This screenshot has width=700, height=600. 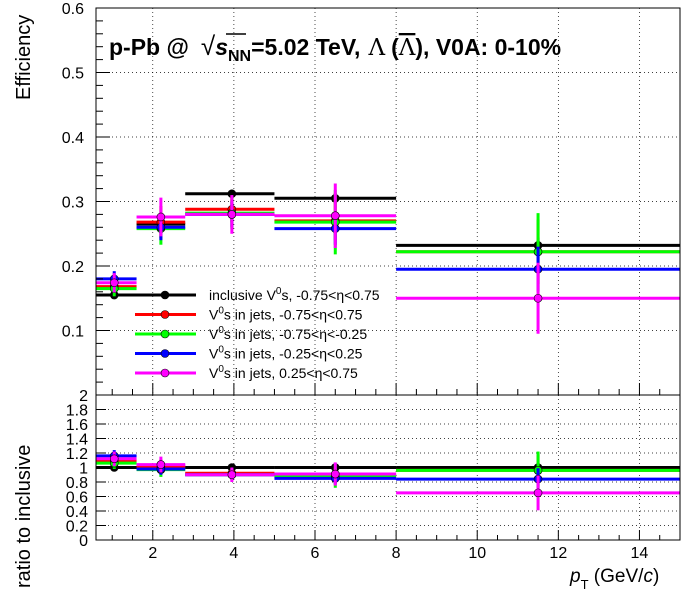 What do you see at coordinates (315, 553) in the screenshot?
I see `x-tick-label: 6` at bounding box center [315, 553].